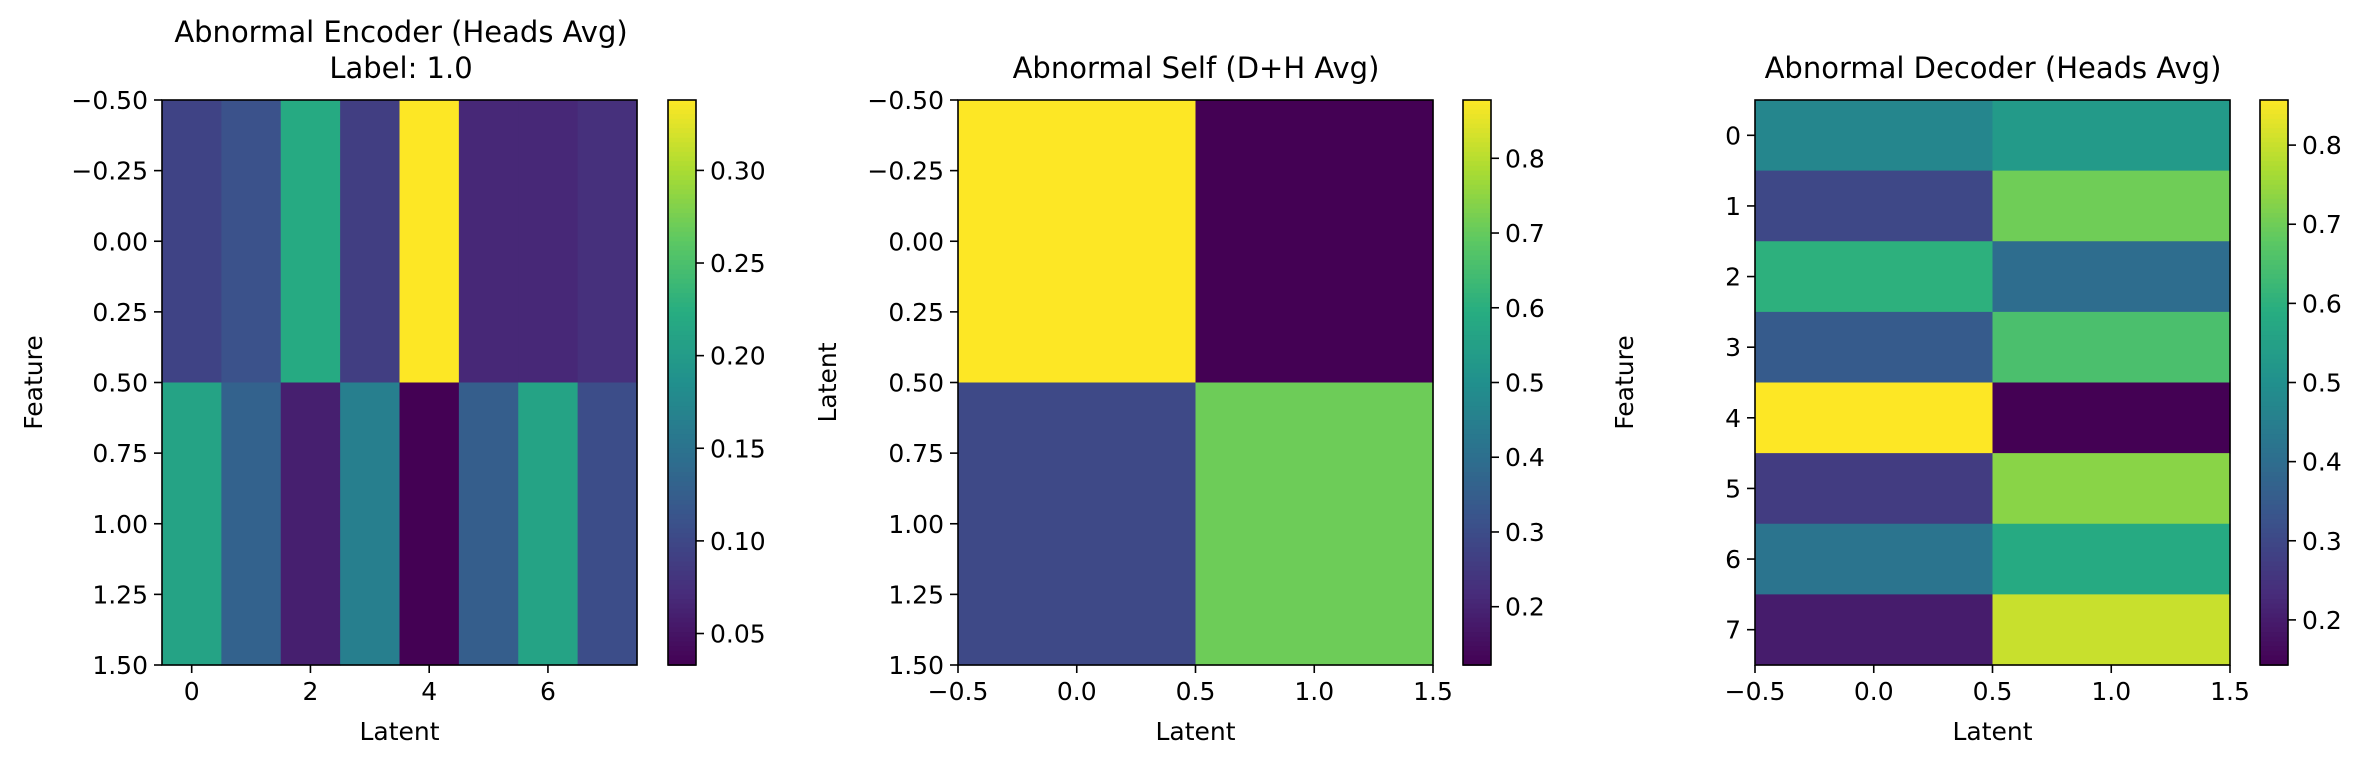  What do you see at coordinates (2322, 224) in the screenshot?
I see `colorbar-tick-label-5: 0.7` at bounding box center [2322, 224].